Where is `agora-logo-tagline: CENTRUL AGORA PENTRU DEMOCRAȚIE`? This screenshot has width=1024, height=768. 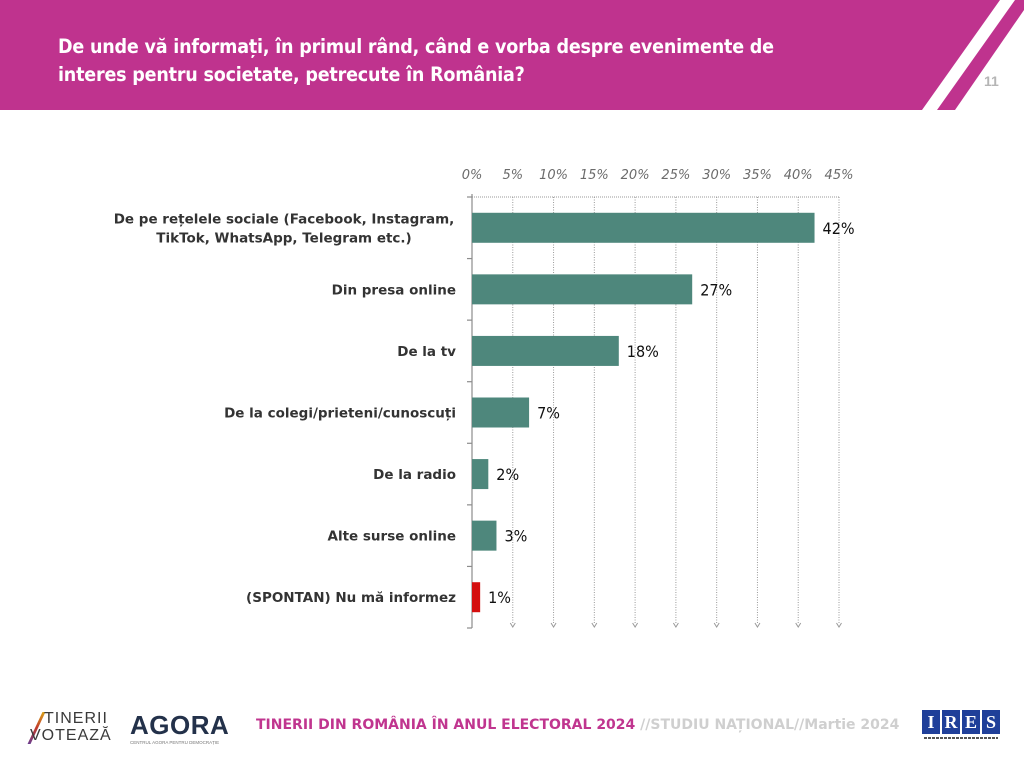
agora-logo-tagline: CENTRUL AGORA PENTRU DEMOCRAȚIE is located at coordinates (175, 742).